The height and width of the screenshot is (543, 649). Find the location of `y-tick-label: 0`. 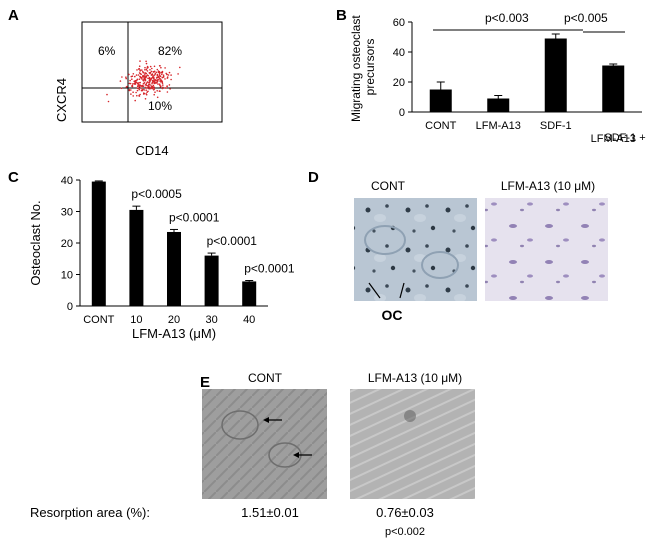

y-tick-label: 0 is located at coordinates (402, 113).